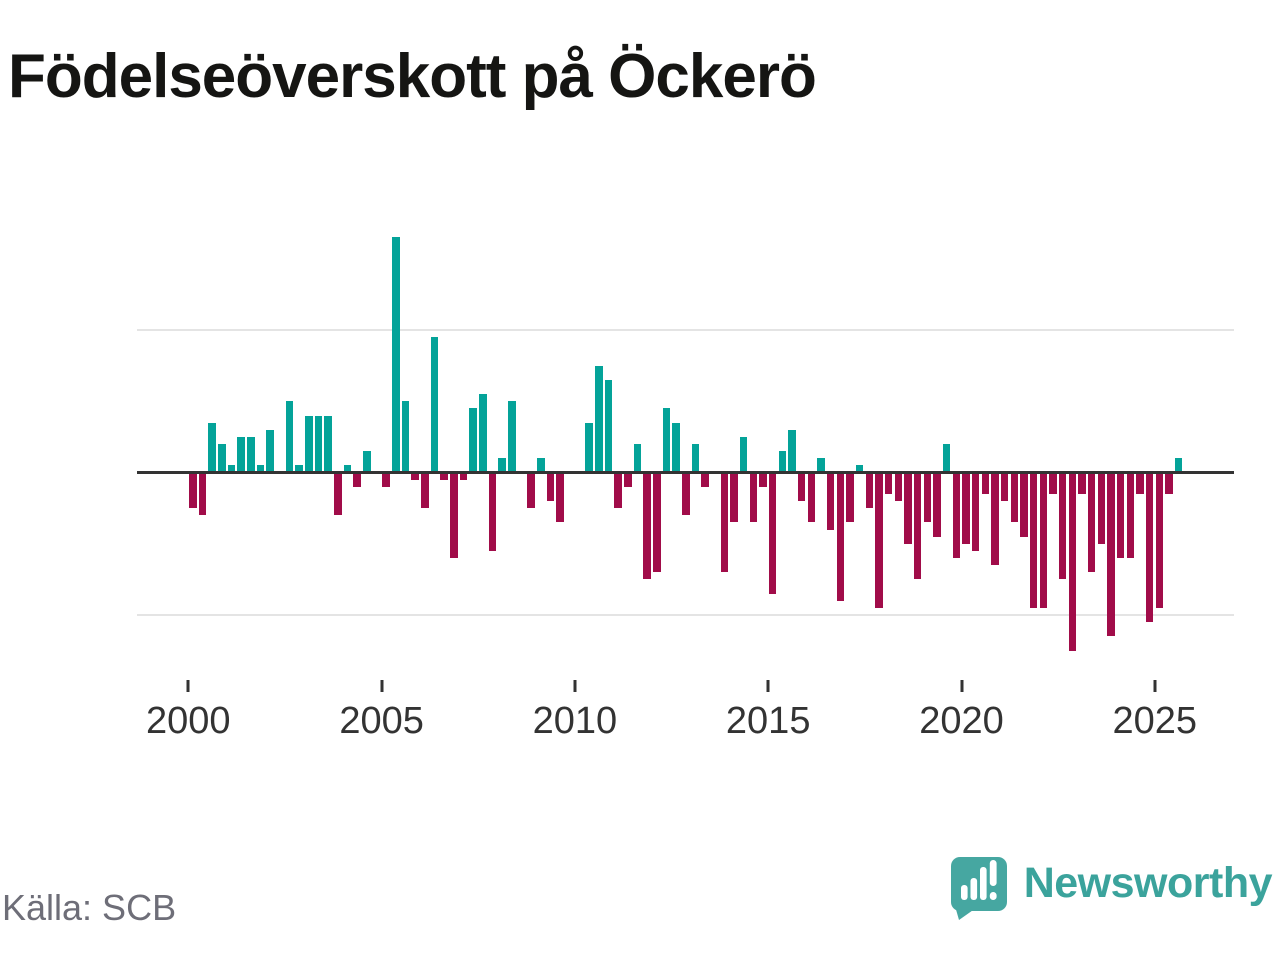 Image resolution: width=1280 pixels, height=960 pixels. I want to click on bar-2011Q1, so click(618, 490).